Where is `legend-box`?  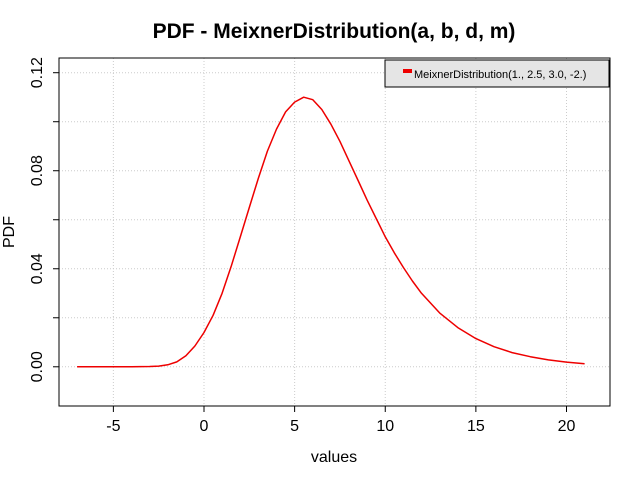 legend-box is located at coordinates (497, 73).